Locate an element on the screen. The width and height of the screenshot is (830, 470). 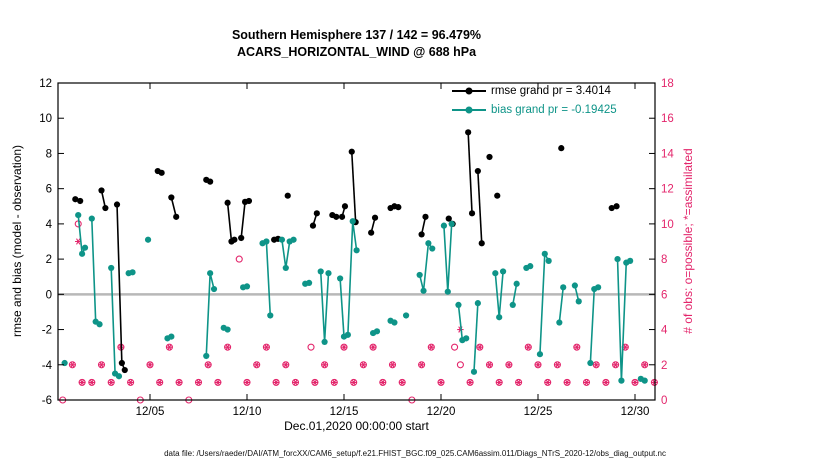
x-tick-label: 12/05 is located at coordinates (150, 412).